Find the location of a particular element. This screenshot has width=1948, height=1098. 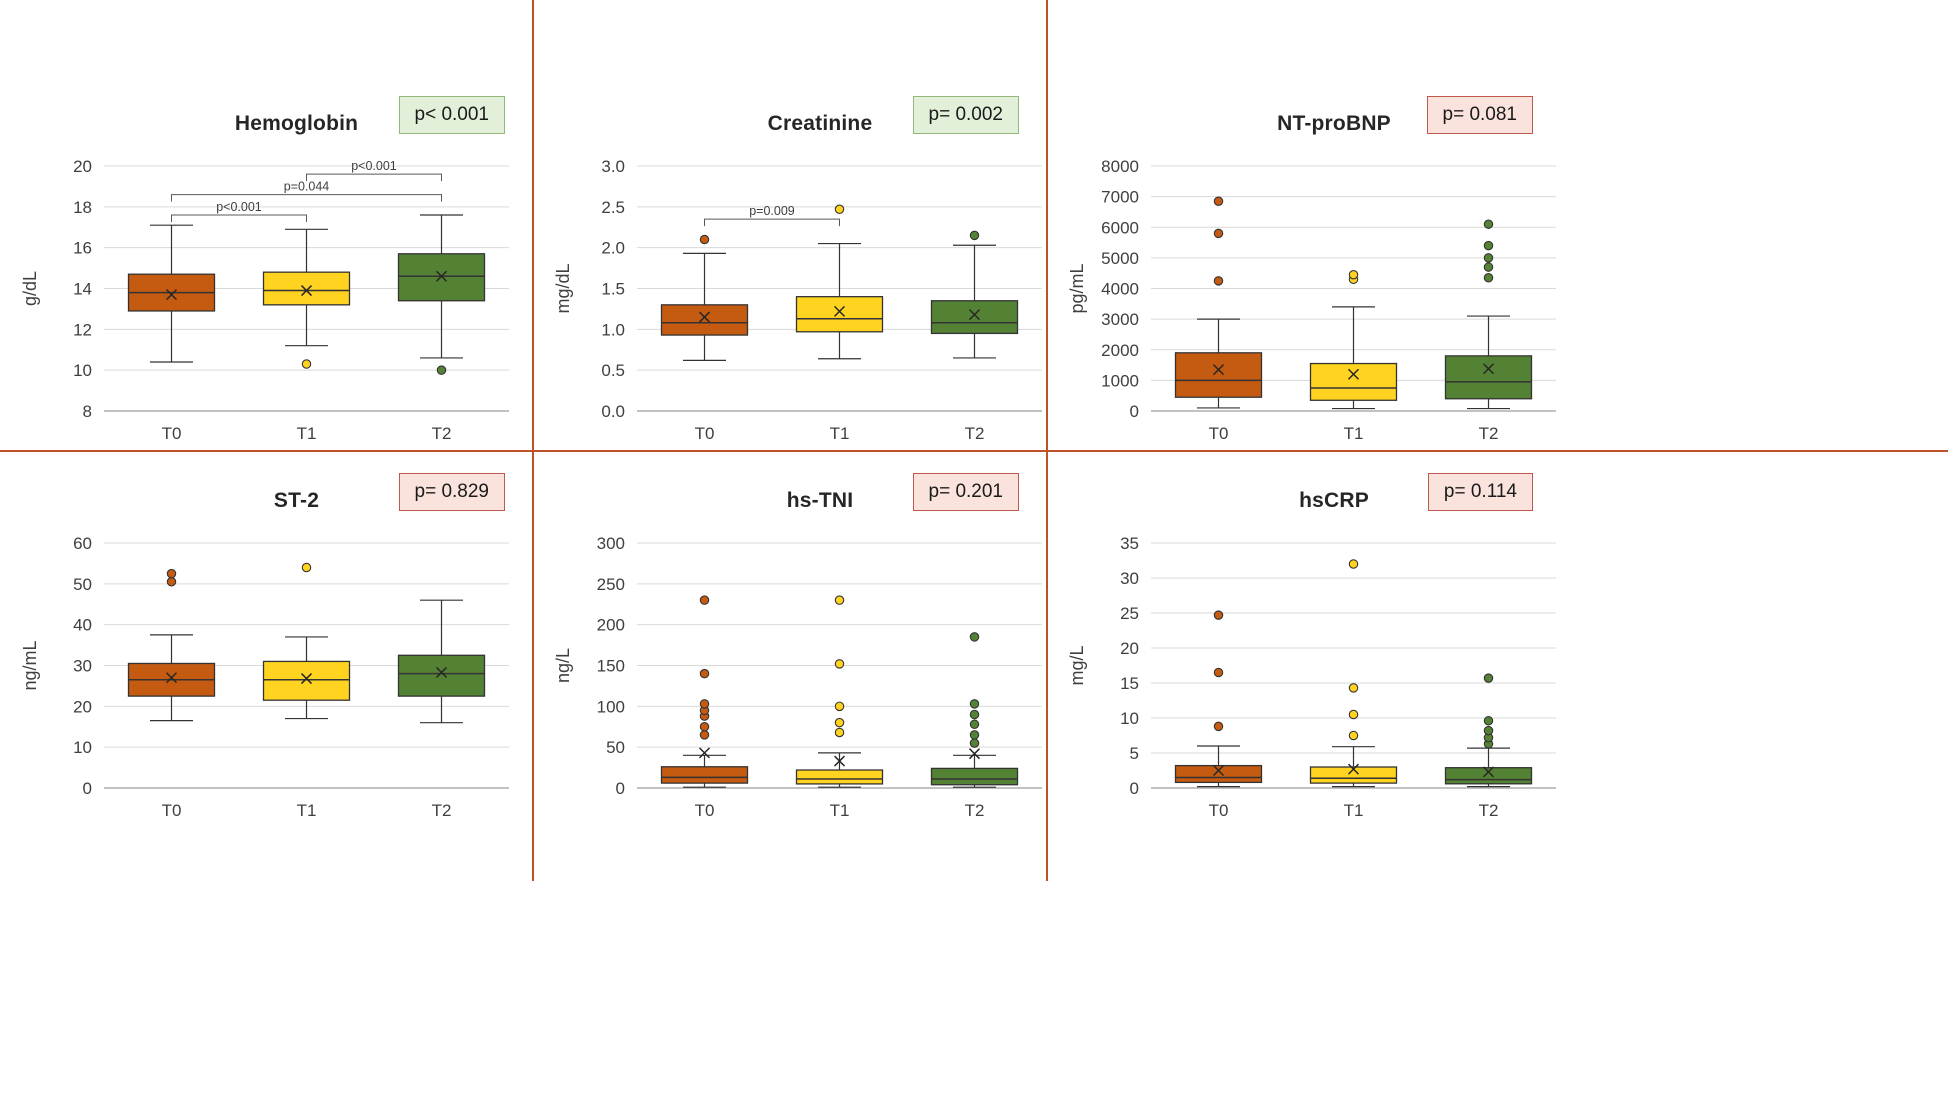

panel-header: NT-proBNP p= 0.081 is located at coordinates (1304, 122).